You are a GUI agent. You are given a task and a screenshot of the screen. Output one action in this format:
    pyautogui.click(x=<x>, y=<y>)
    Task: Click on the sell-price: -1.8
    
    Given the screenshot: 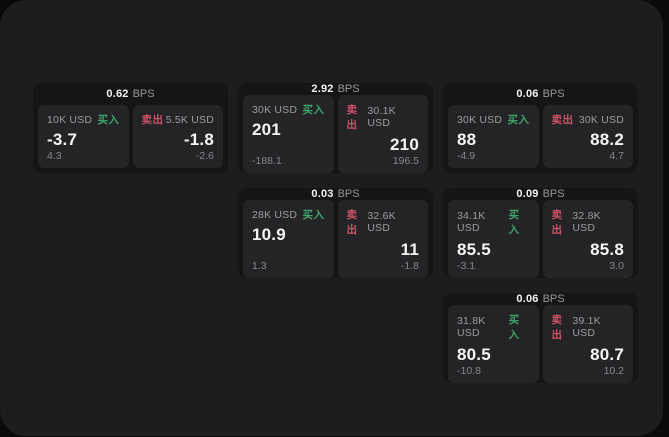 What is the action you would take?
    pyautogui.click(x=198, y=139)
    